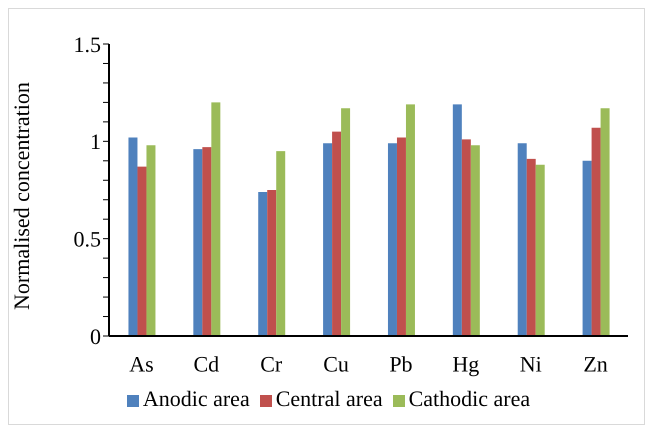 Image resolution: width=651 pixels, height=431 pixels. Describe the element at coordinates (329, 398) in the screenshot. I see `legend-label: Central area` at that location.